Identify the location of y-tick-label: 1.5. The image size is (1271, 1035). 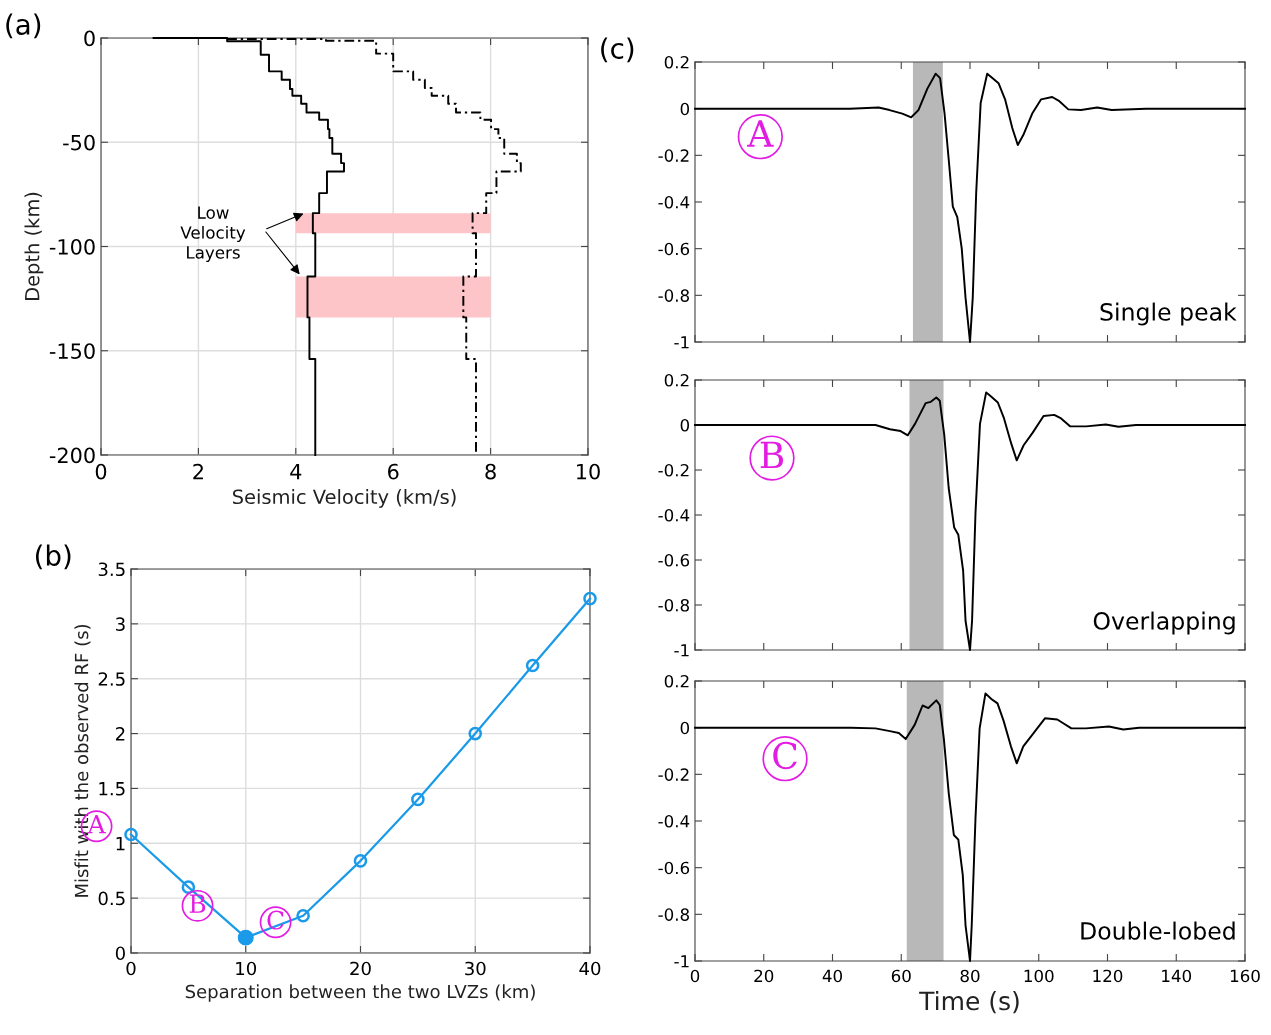
(112, 789).